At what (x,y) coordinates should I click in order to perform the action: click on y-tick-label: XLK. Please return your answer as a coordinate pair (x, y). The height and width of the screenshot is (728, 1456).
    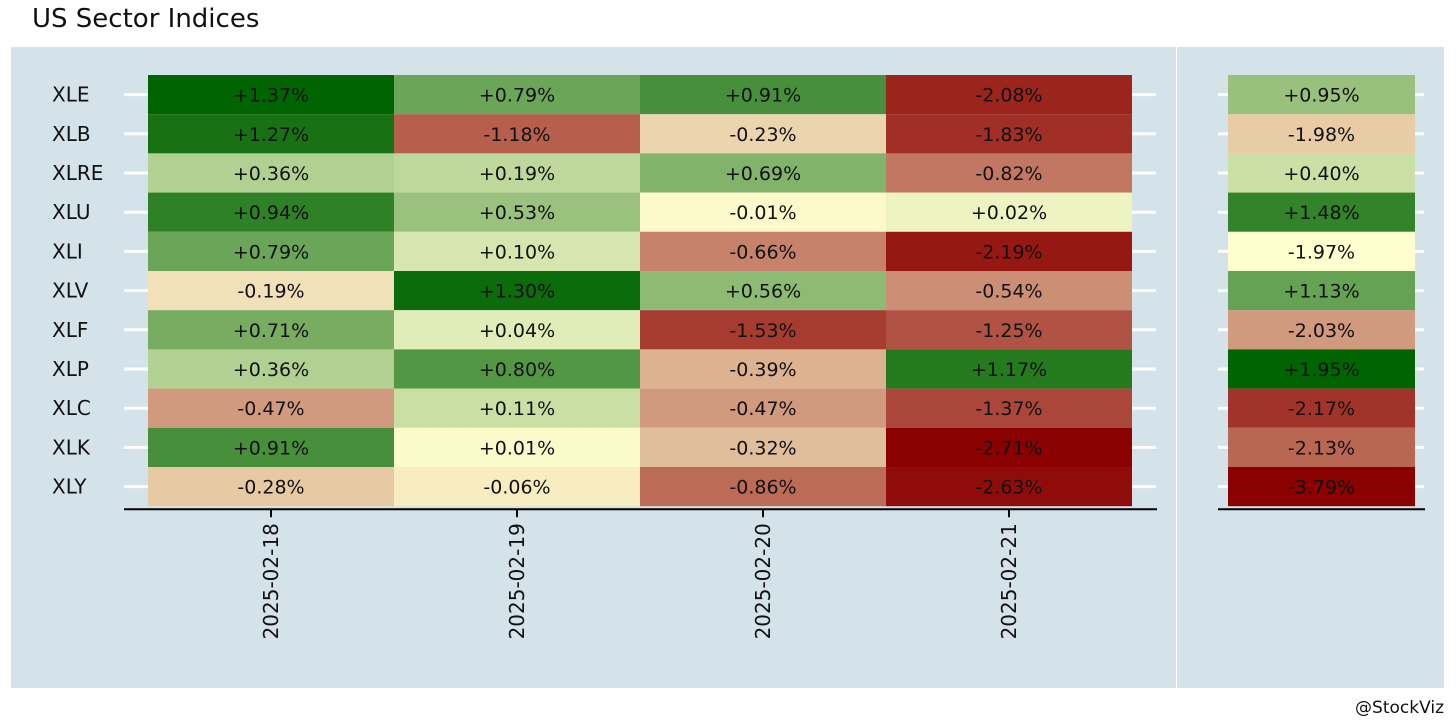
    Looking at the image, I should click on (71, 447).